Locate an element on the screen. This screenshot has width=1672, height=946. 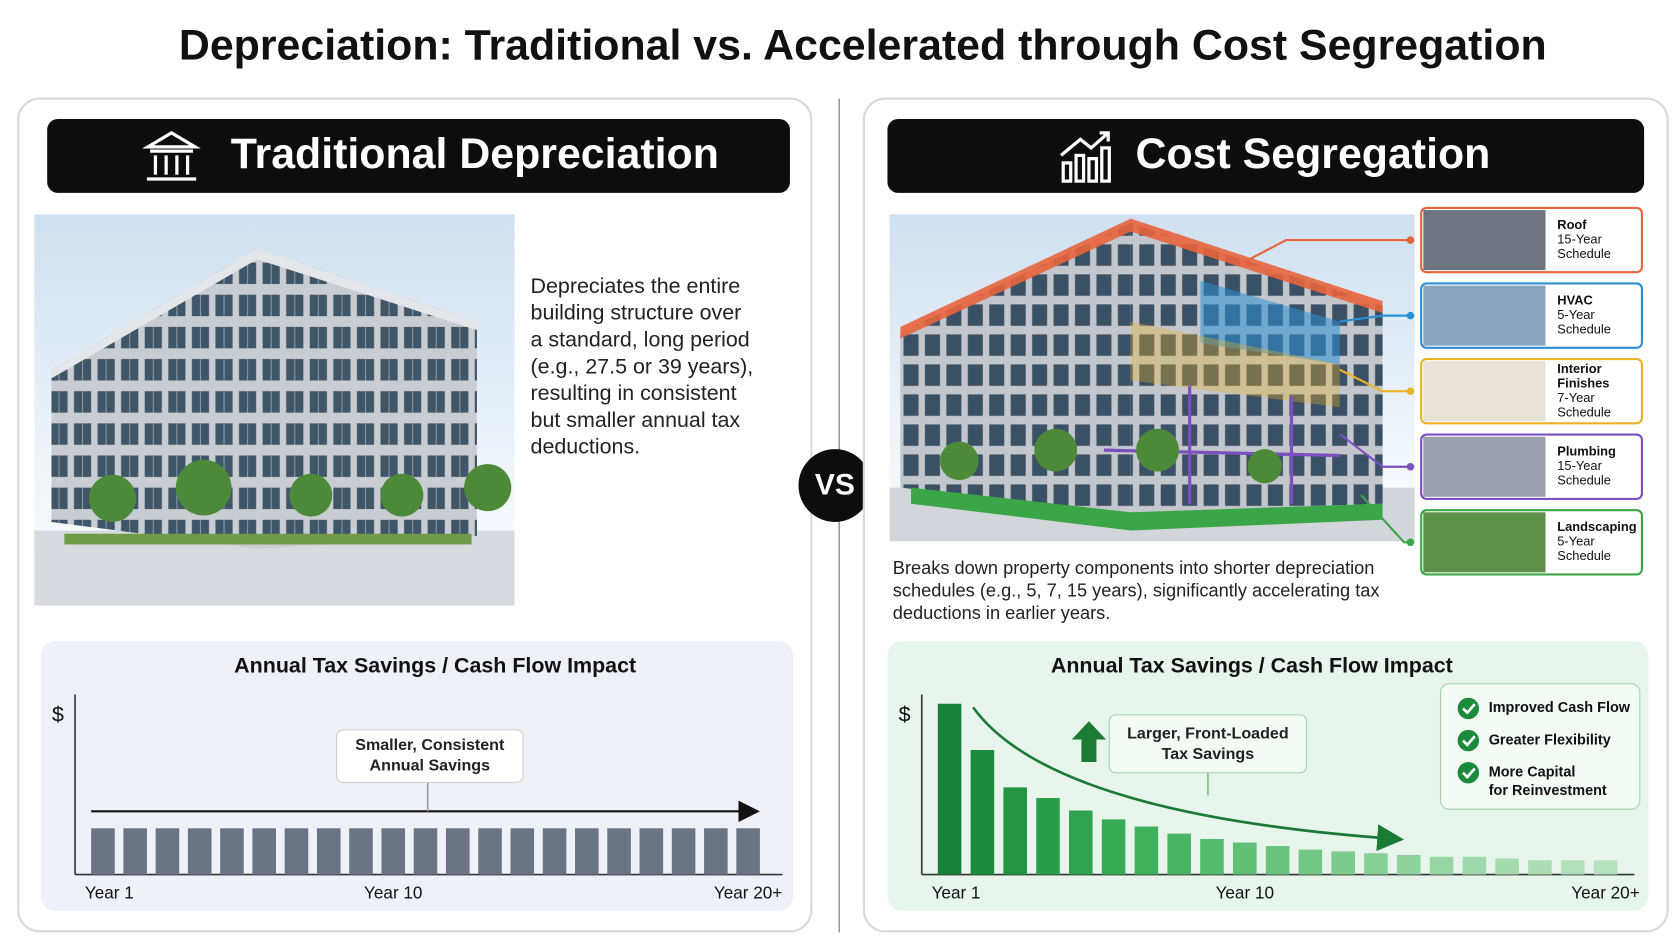
description-line: deductions in earlier years. is located at coordinates (1002, 613).